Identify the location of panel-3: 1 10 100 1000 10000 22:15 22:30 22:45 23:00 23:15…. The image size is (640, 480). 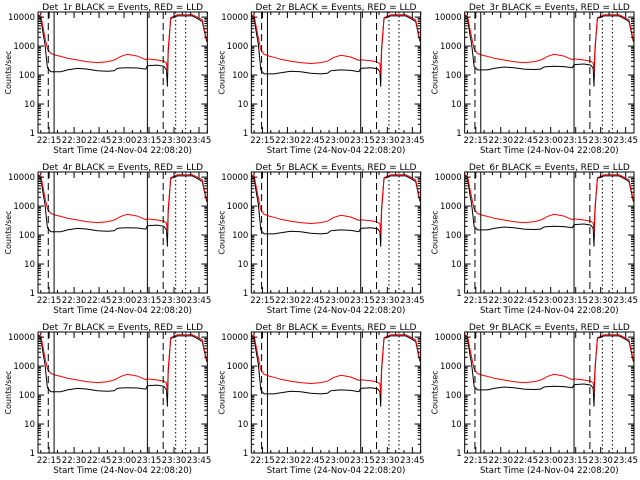
(534, 79).